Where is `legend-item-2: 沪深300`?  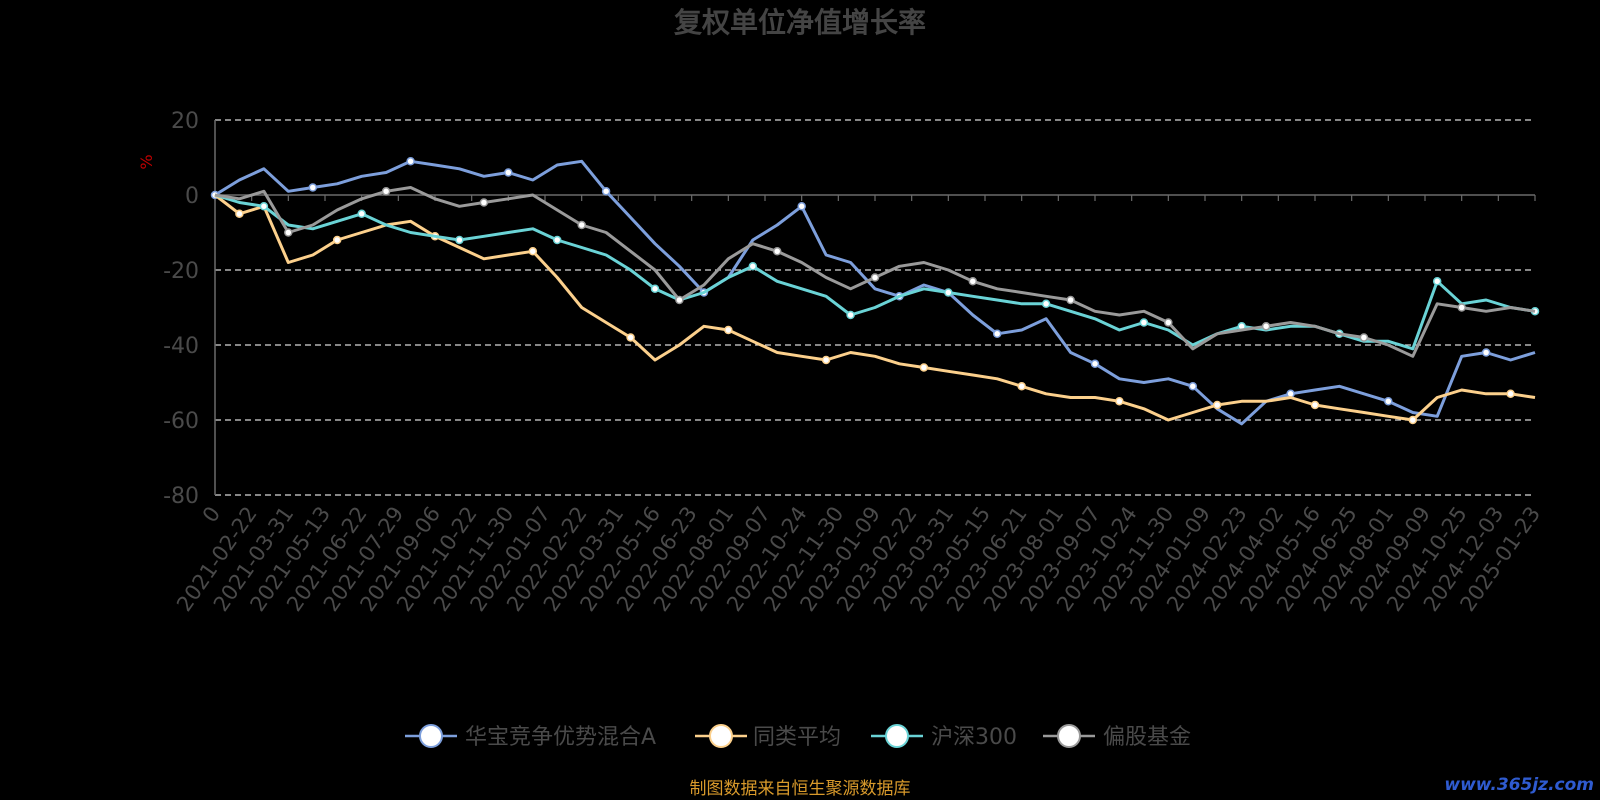 legend-item-2: 沪深300 is located at coordinates (944, 737).